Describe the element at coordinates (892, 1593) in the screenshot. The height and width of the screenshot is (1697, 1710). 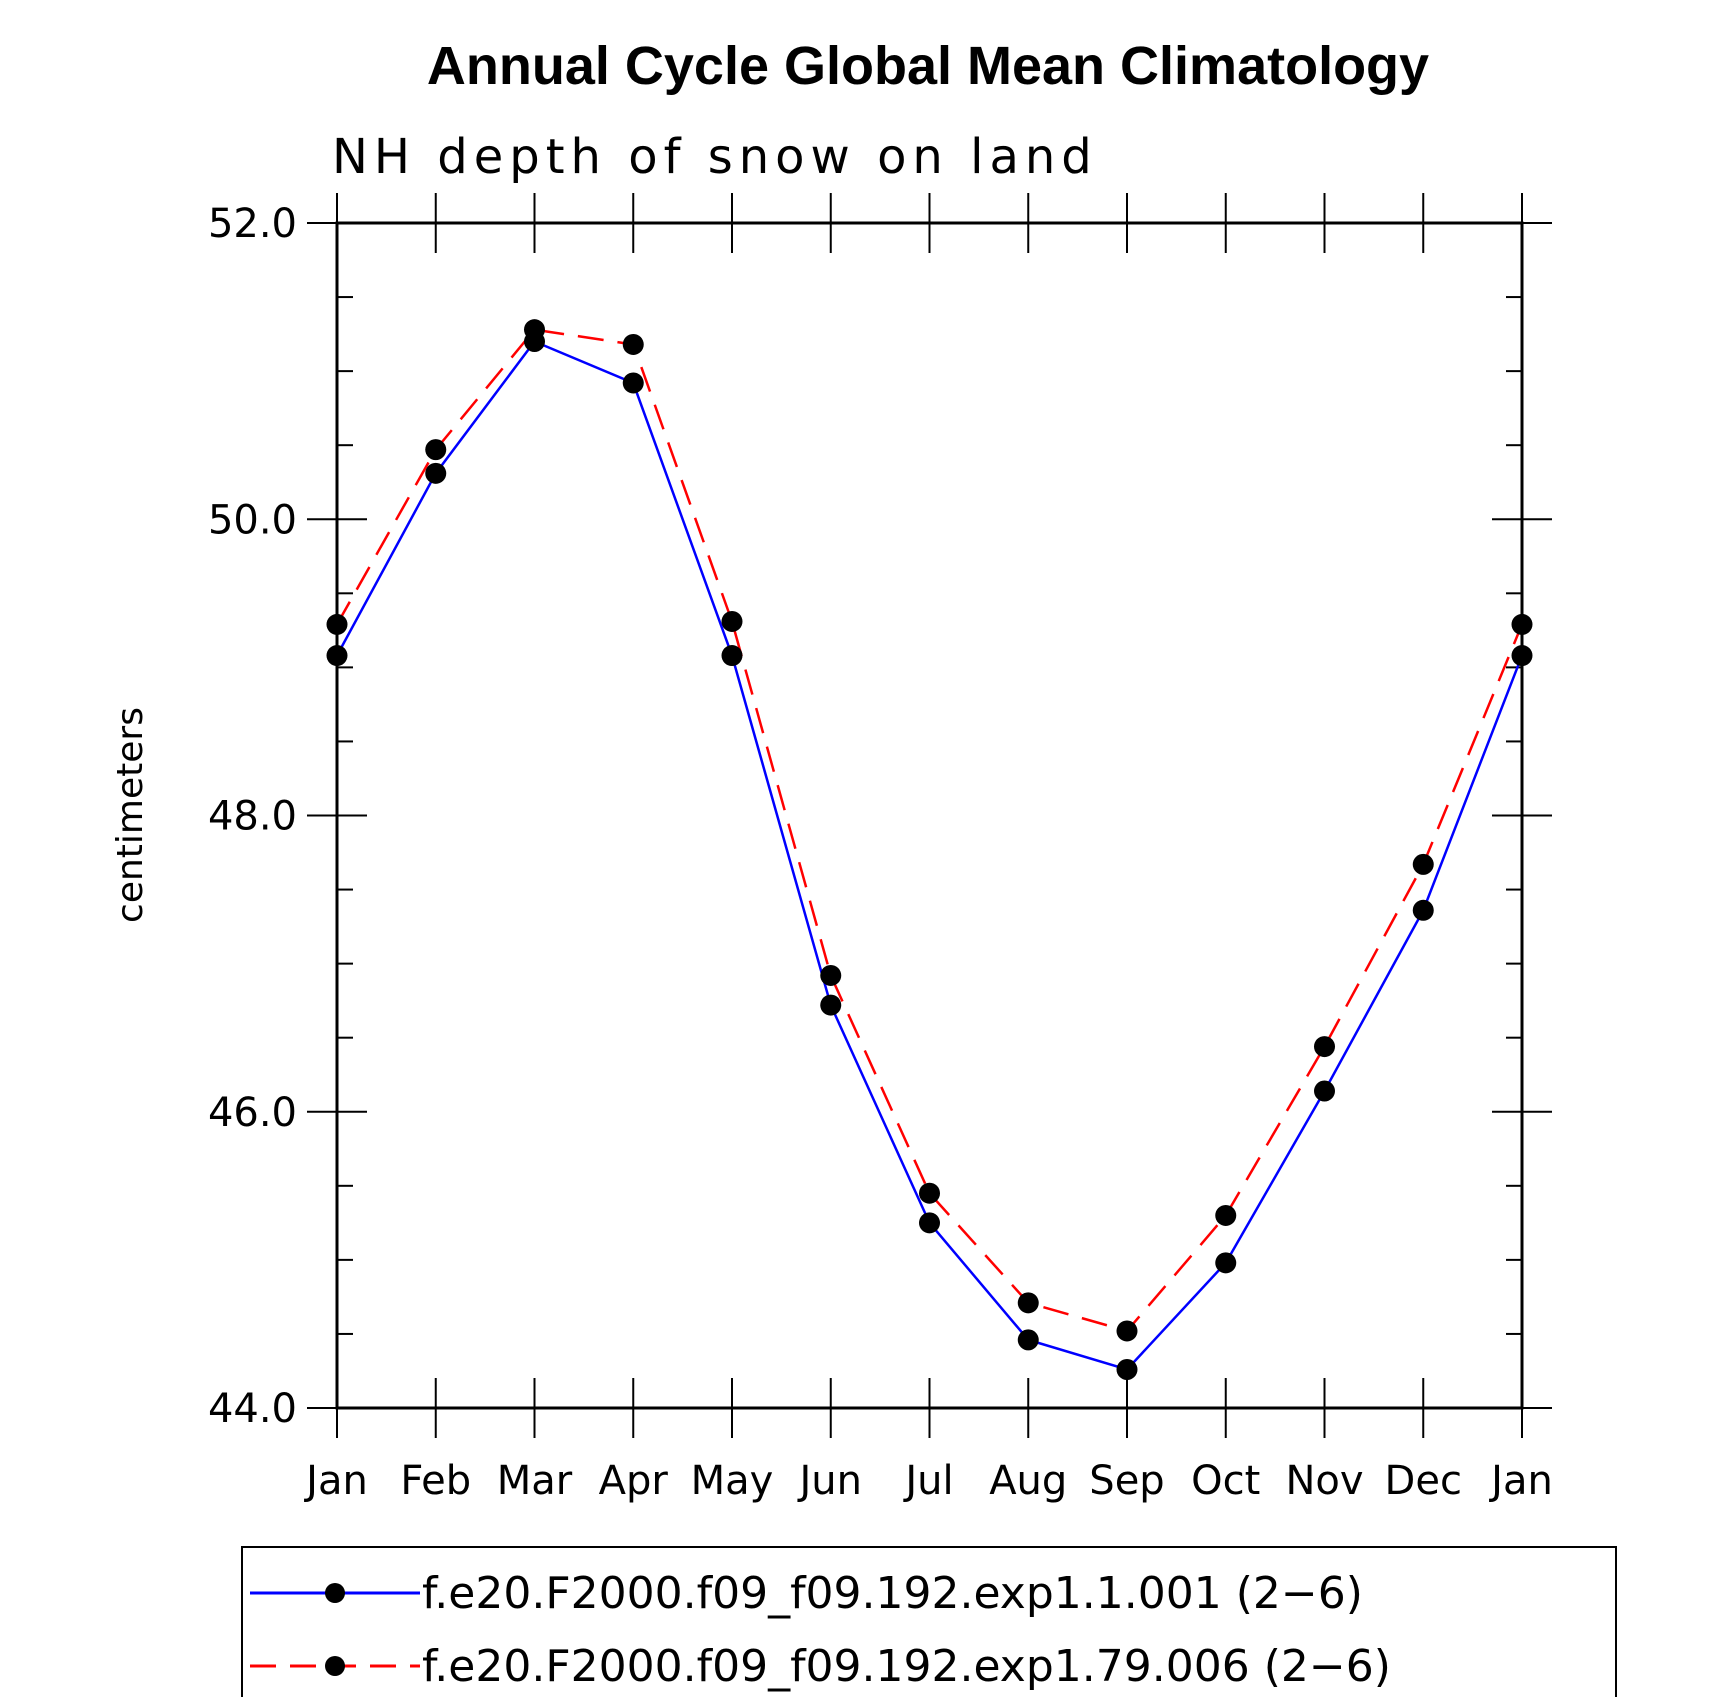
I see `legend-label-series-1: f.e20.F2000.f09_f09.192.exp1.1.001 (2−6)` at that location.